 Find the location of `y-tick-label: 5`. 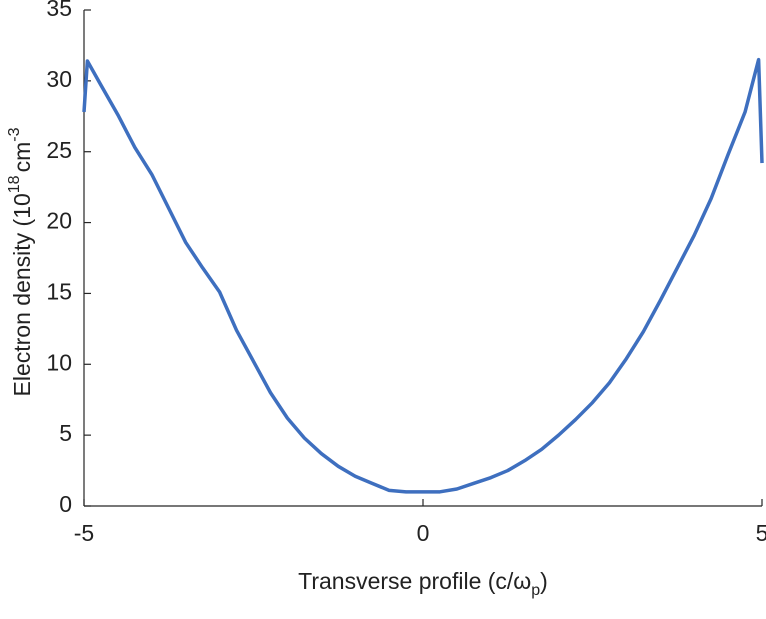

y-tick-label: 5 is located at coordinates (65, 433).